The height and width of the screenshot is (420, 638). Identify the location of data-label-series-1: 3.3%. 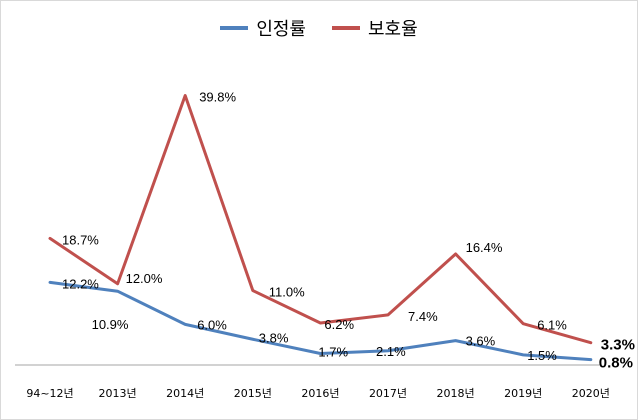
(618, 345).